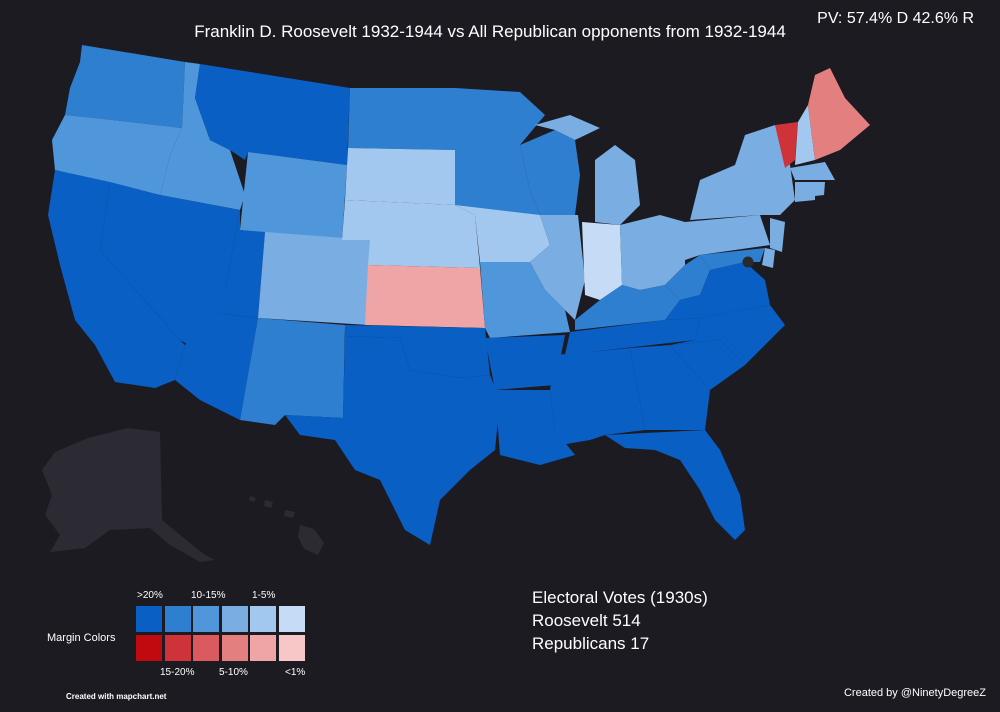 This screenshot has height=712, width=1000. I want to click on state-pennsylvania, so click(727, 237).